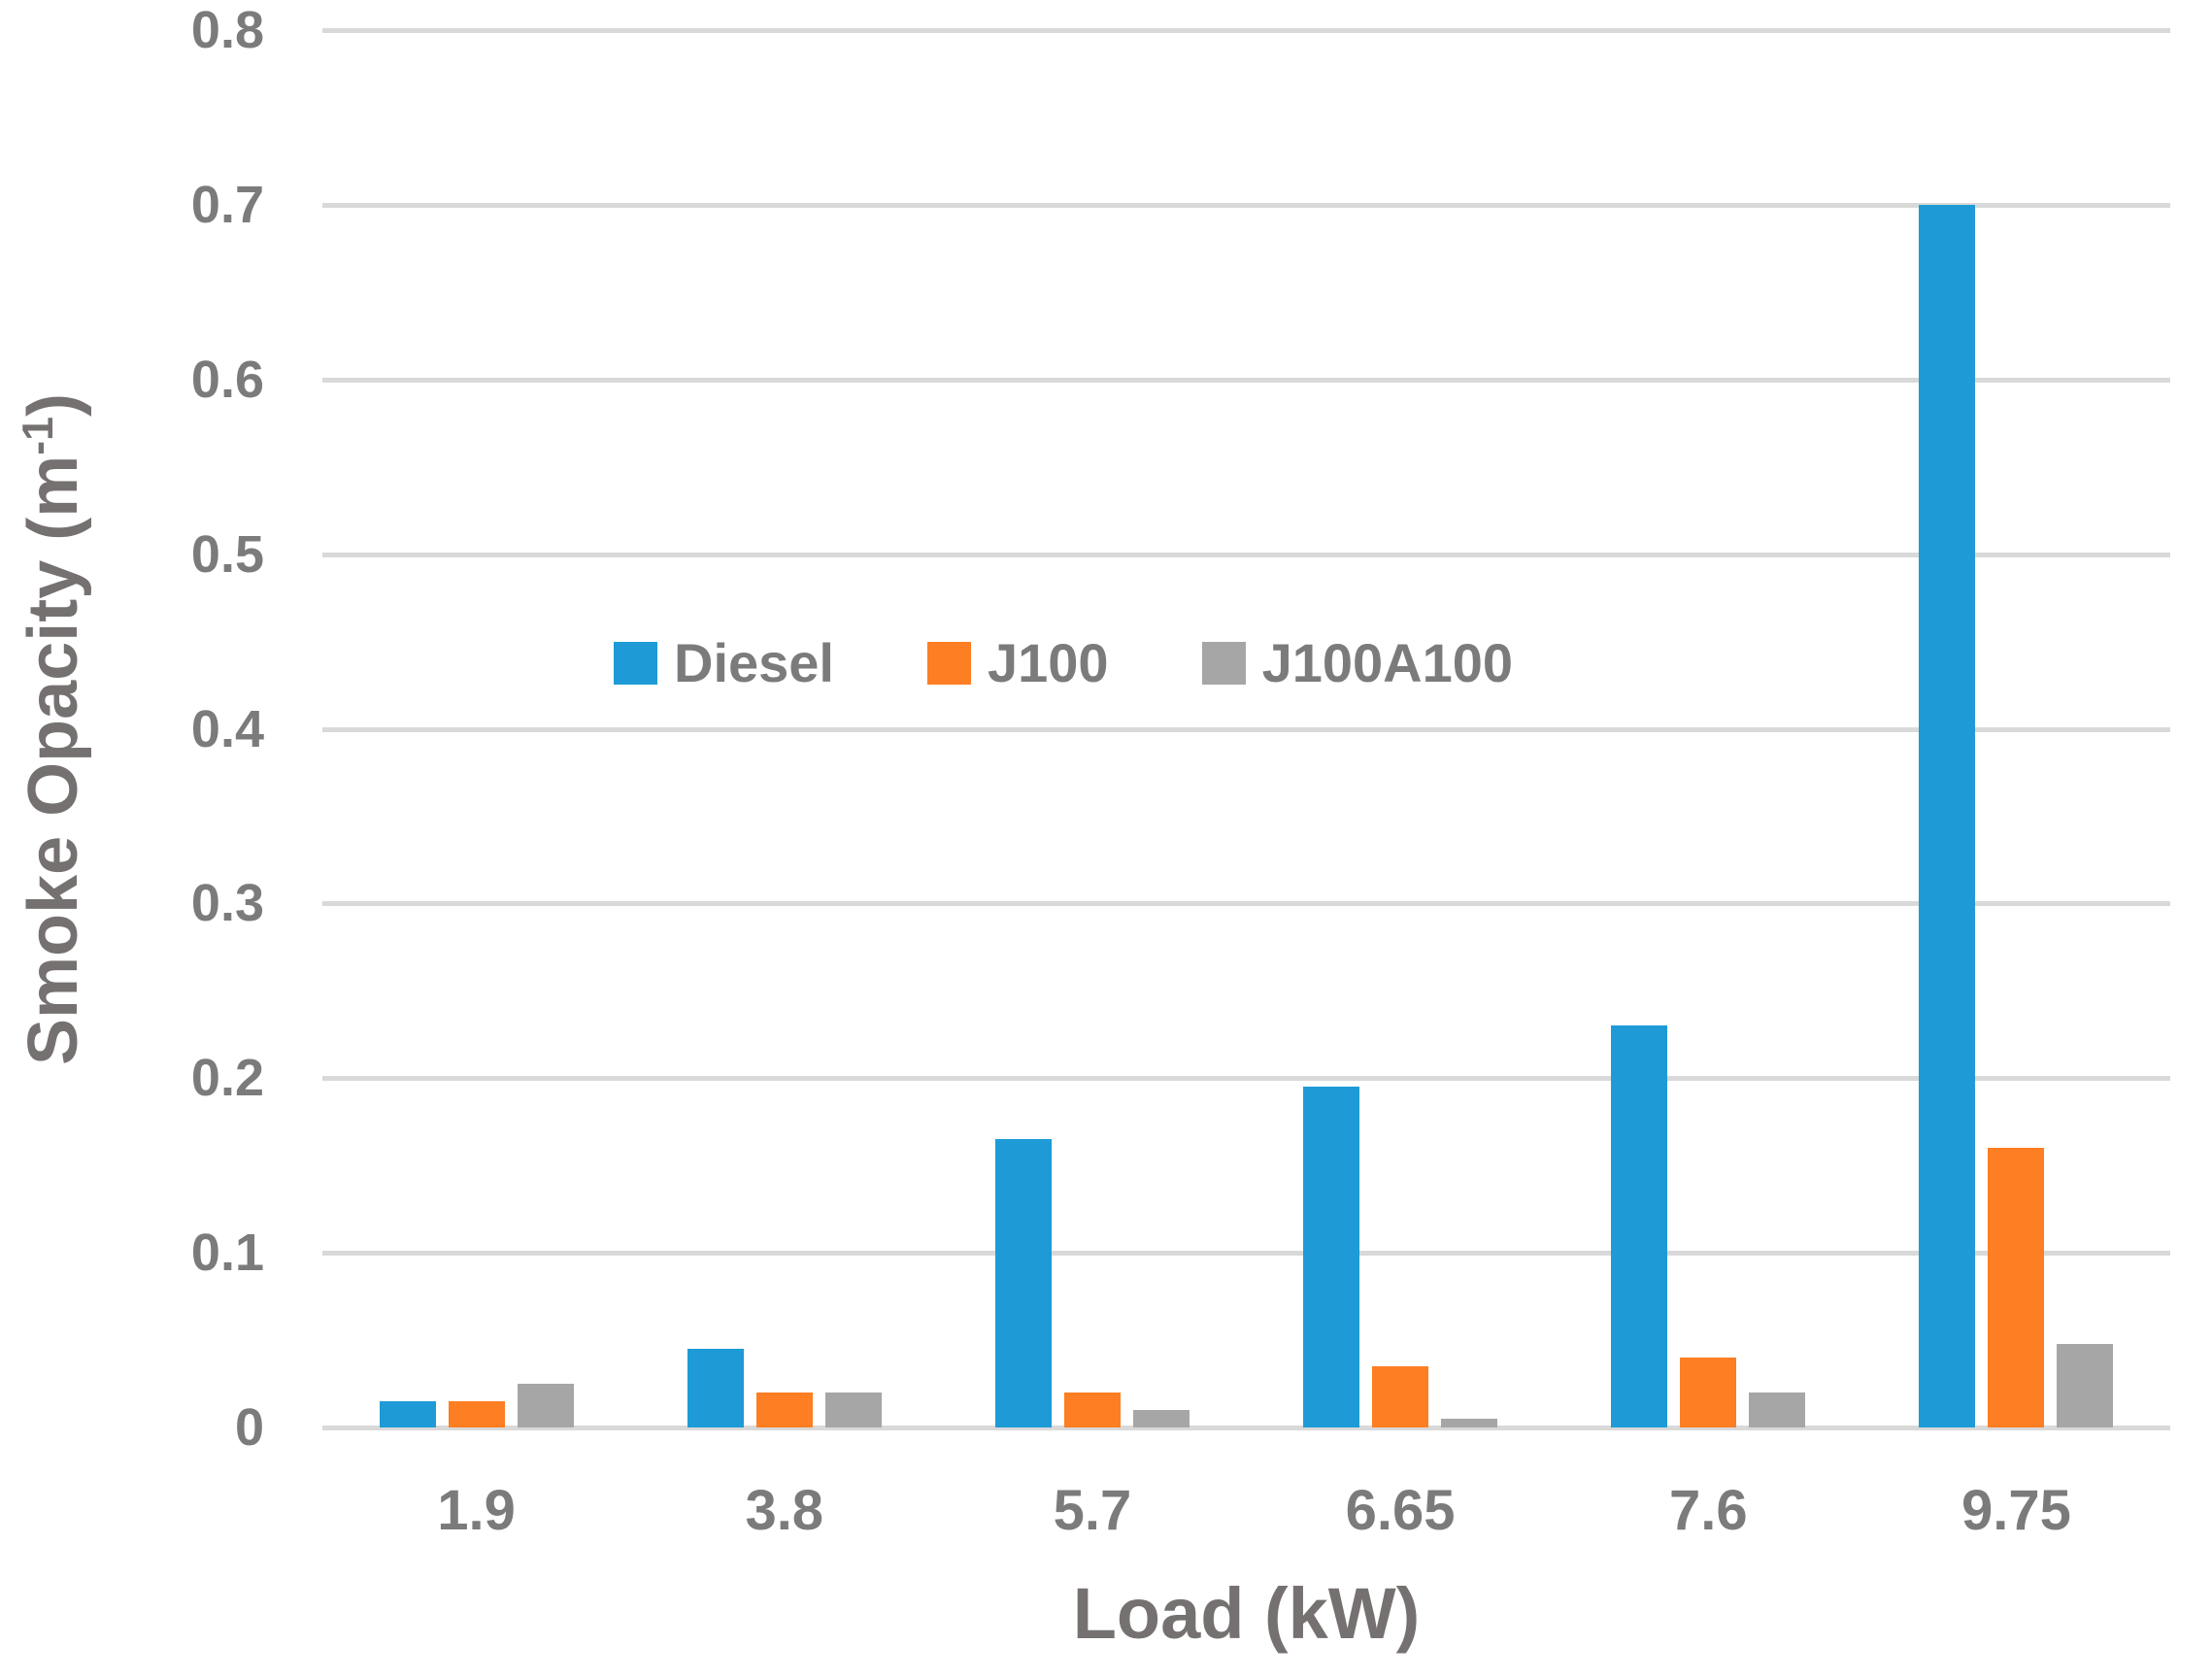 Image resolution: width=2212 pixels, height=1678 pixels. Describe the element at coordinates (1246, 380) in the screenshot. I see `gridline-0.6` at that location.